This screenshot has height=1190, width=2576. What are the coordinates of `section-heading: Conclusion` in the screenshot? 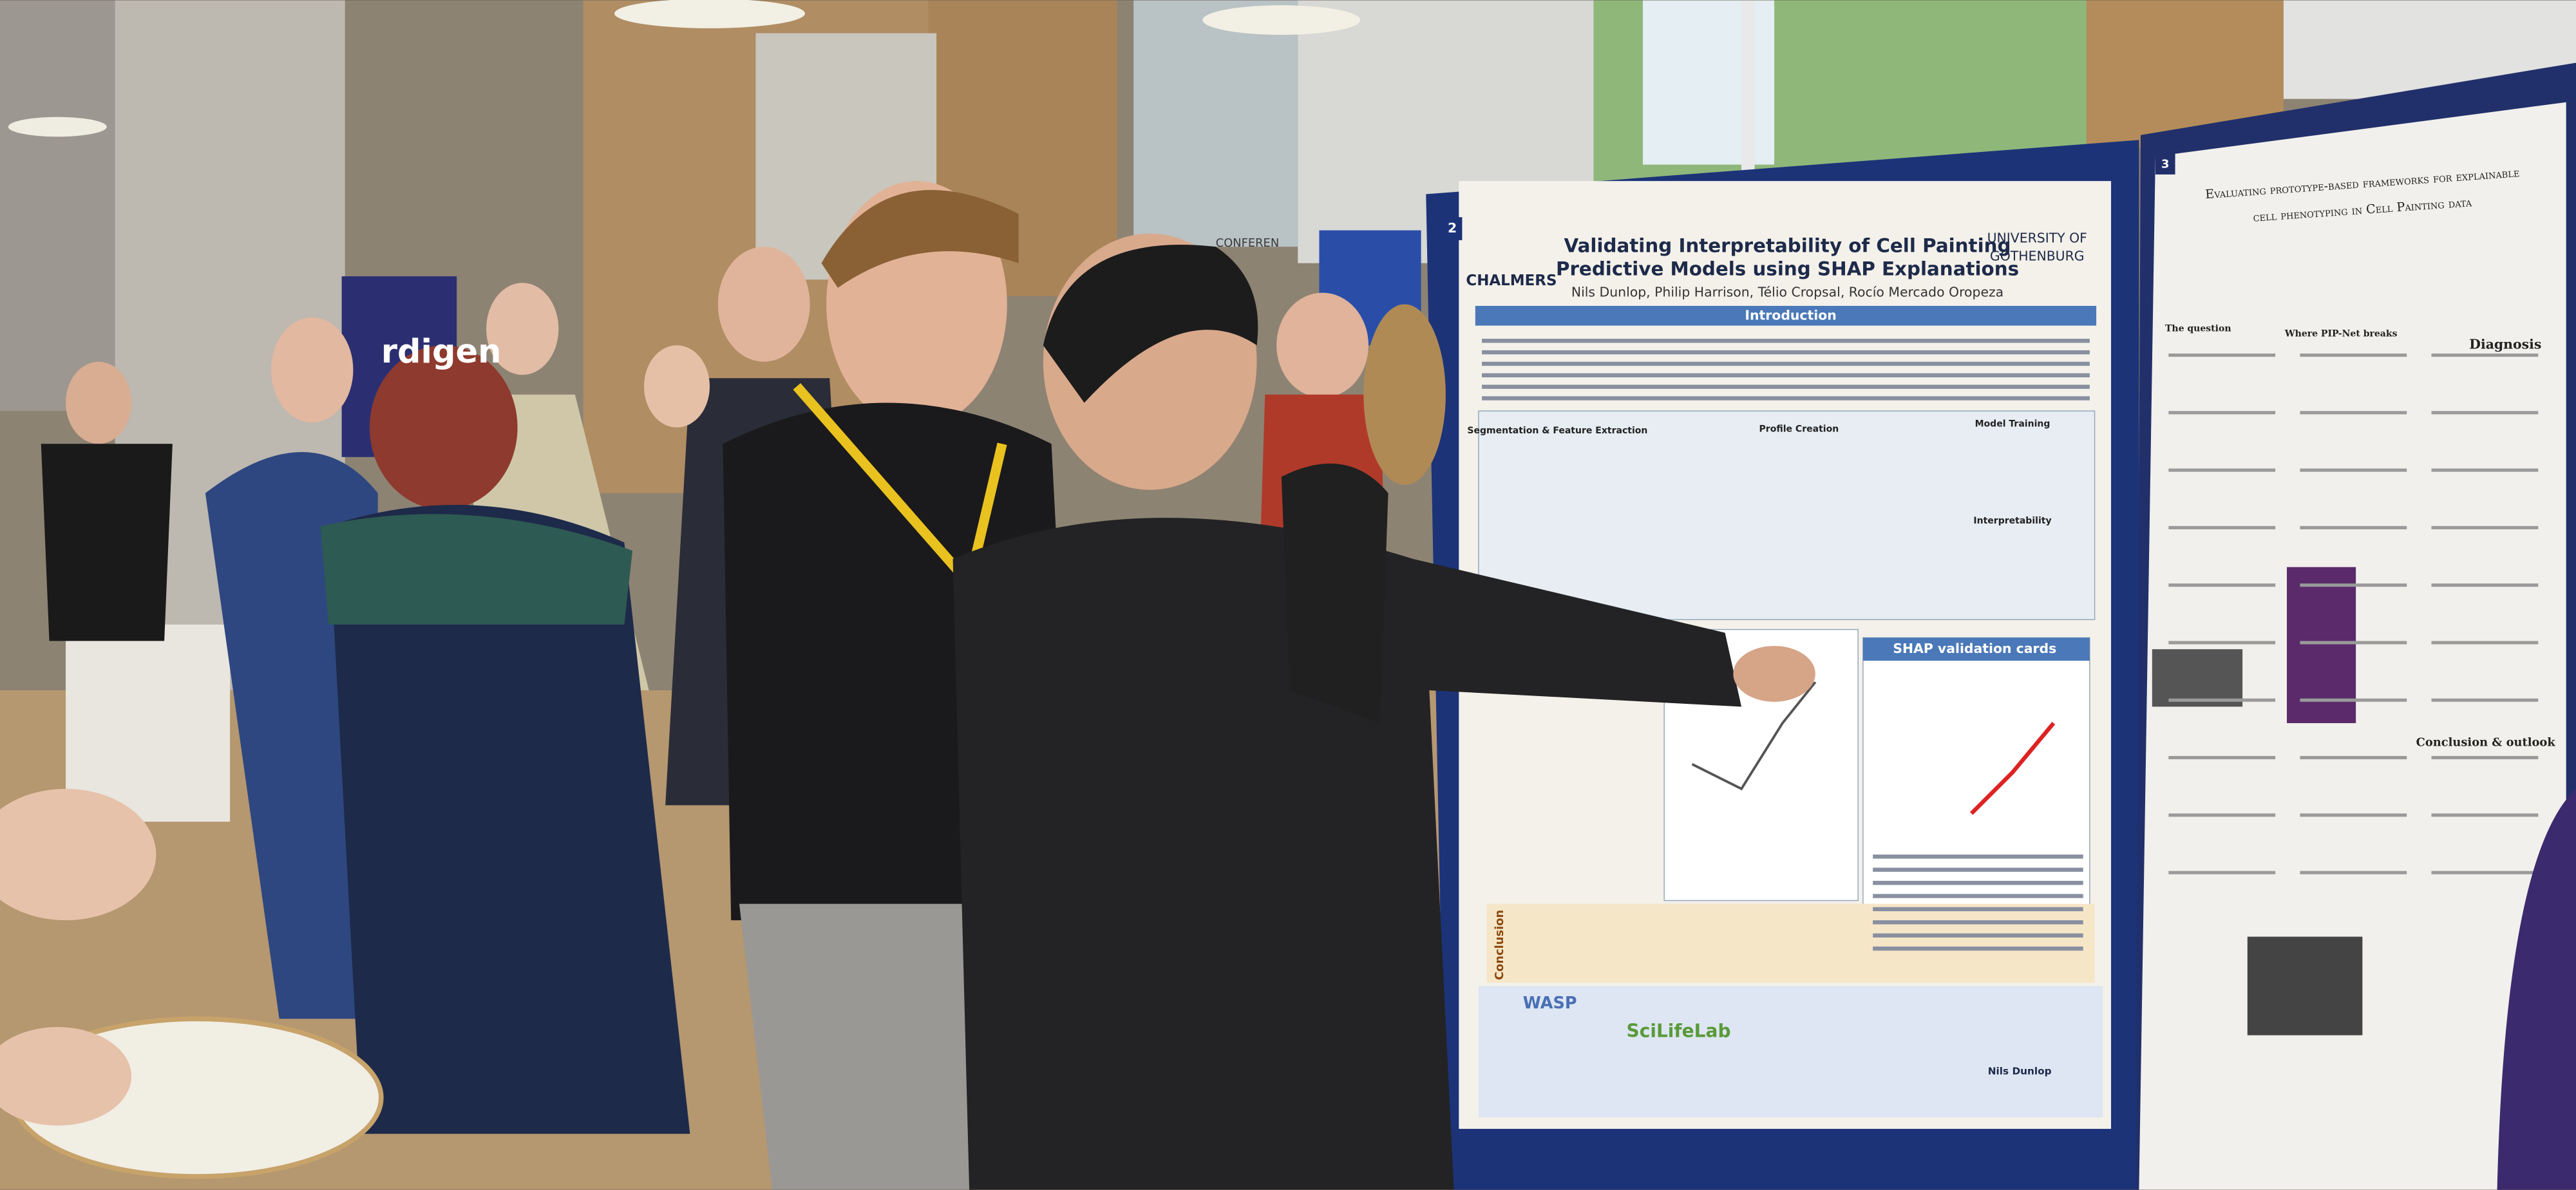 It's located at (1500, 945).